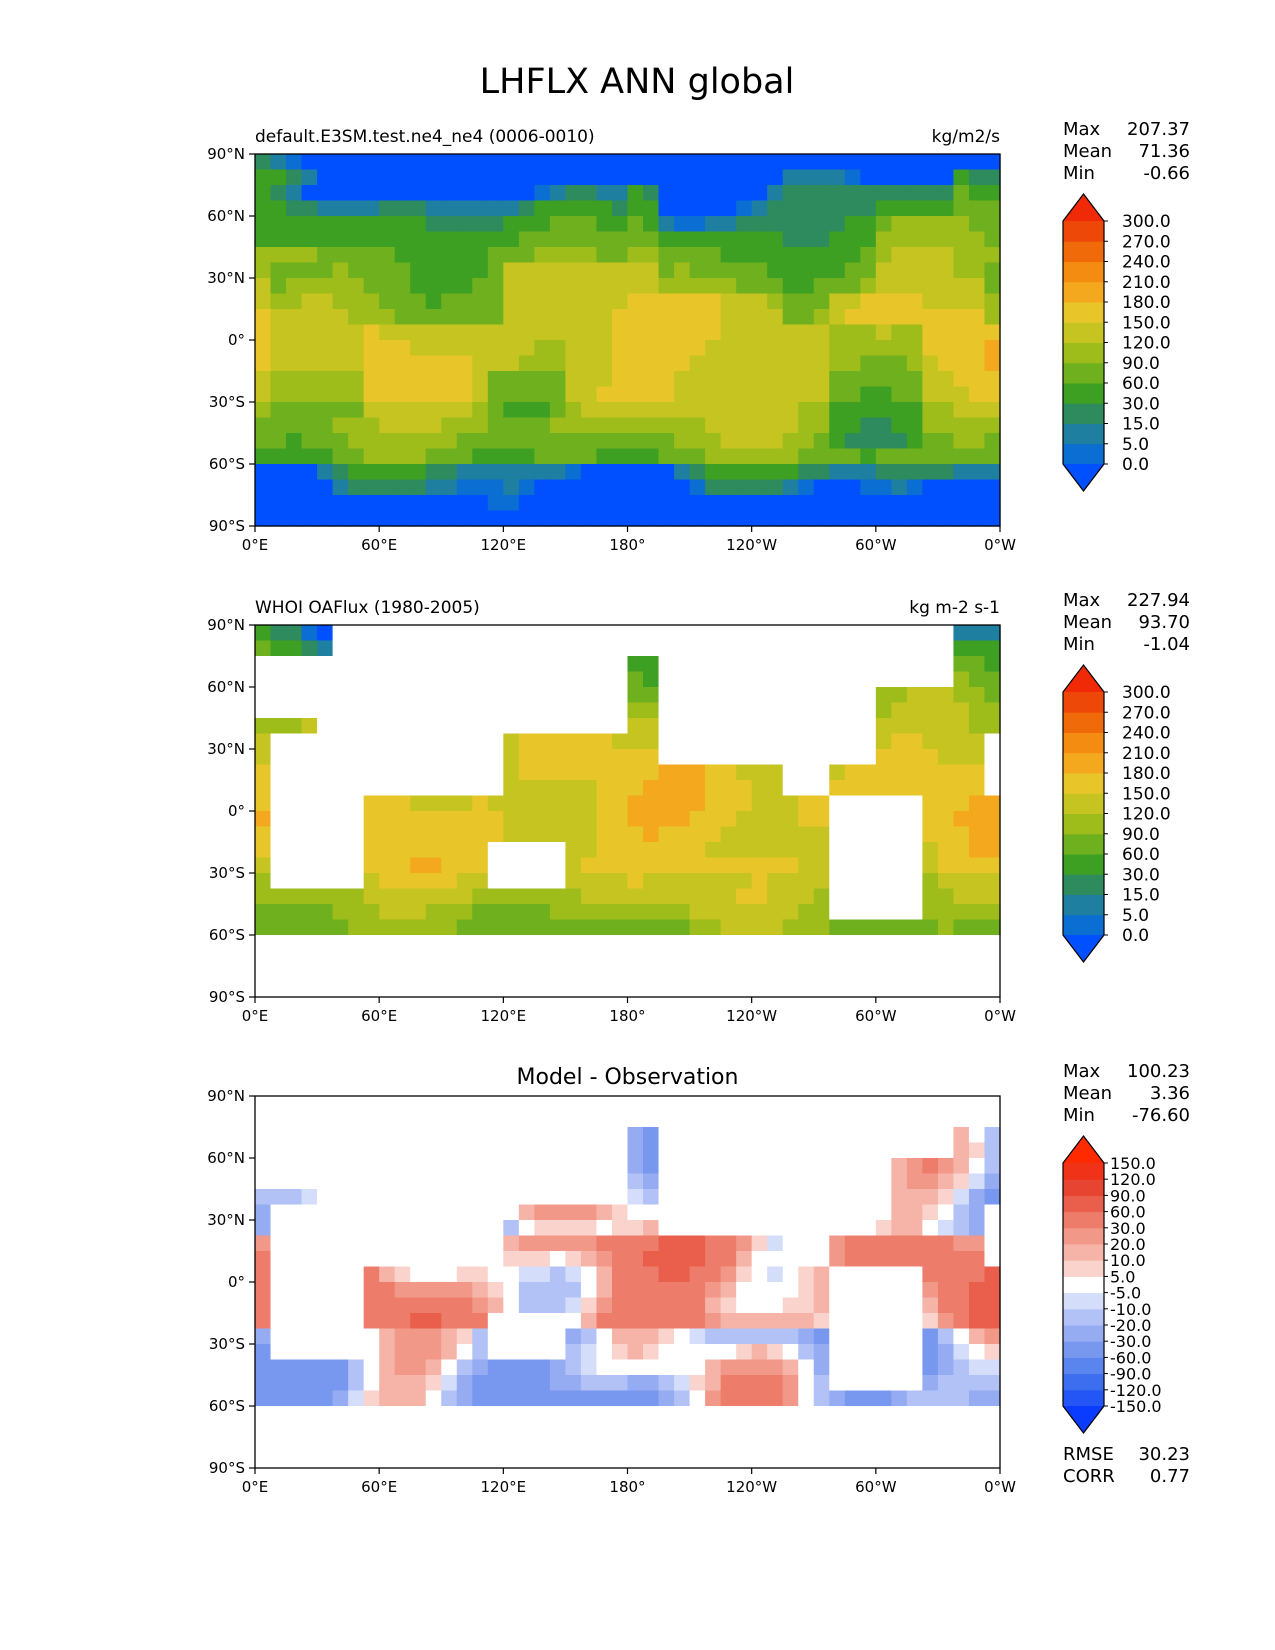 The height and width of the screenshot is (1650, 1275). What do you see at coordinates (628, 1077) in the screenshot?
I see `panel-center-title: Model - Observation` at bounding box center [628, 1077].